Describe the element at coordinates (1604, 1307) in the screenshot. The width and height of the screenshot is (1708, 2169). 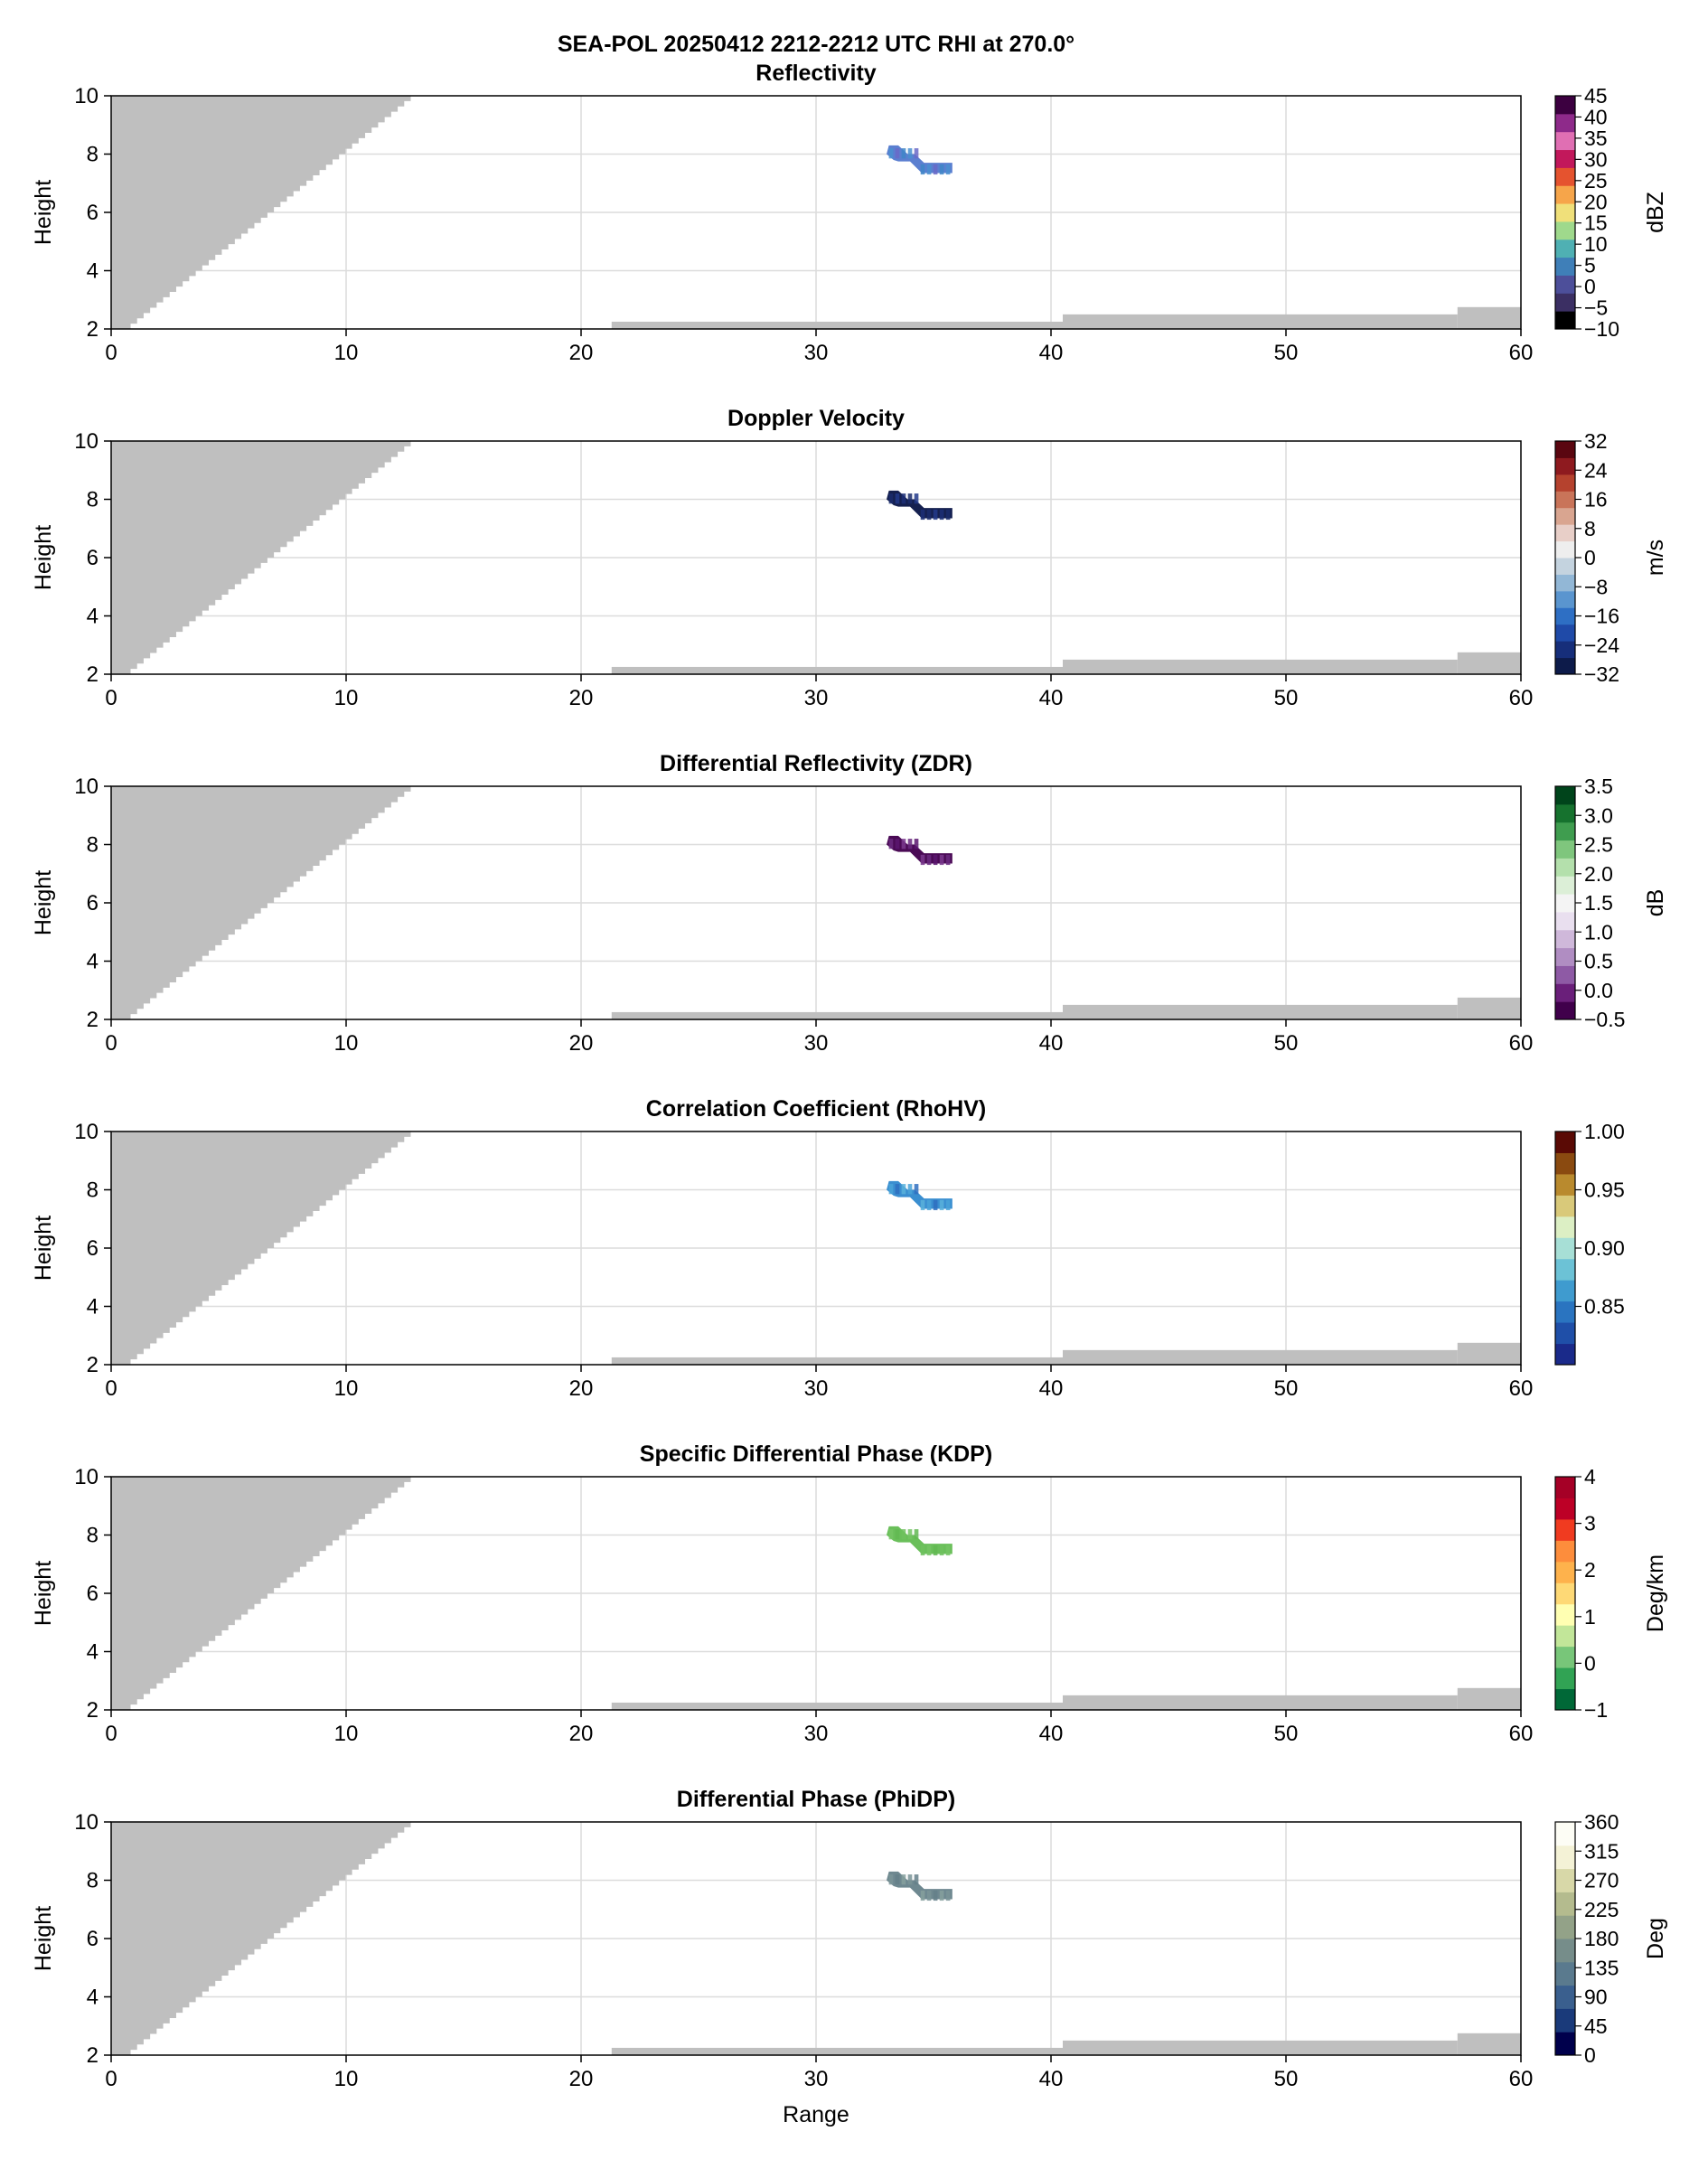
I see `colorbar-tick-label: 0.85` at that location.